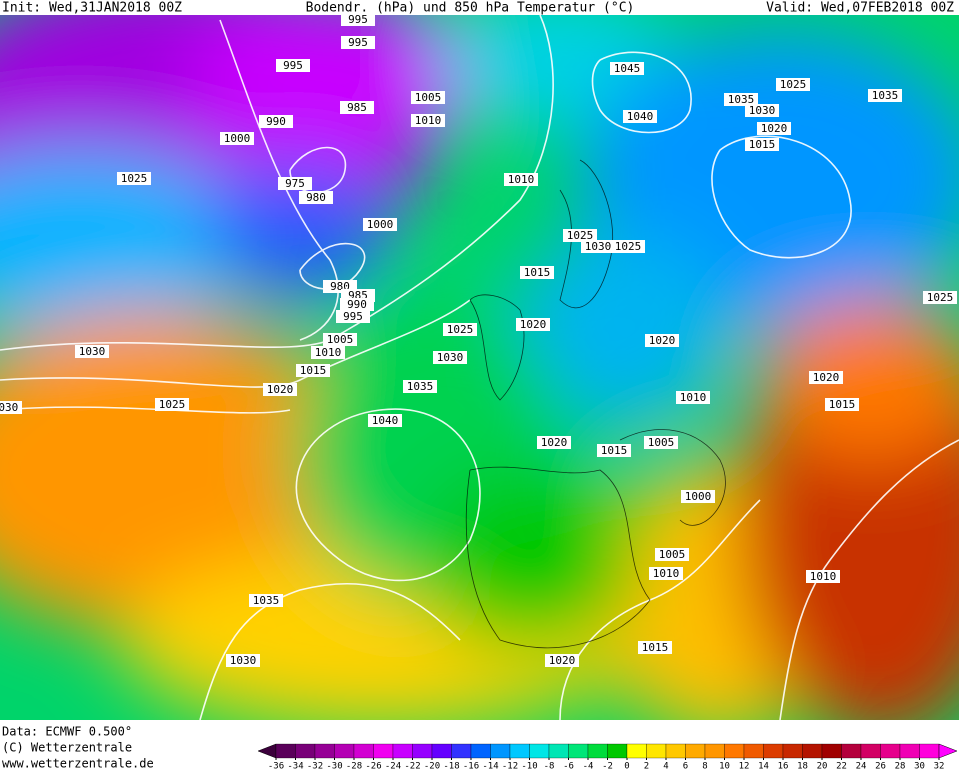  Describe the element at coordinates (646, 766) in the screenshot. I see `colorbar-tick-label: 2` at that location.